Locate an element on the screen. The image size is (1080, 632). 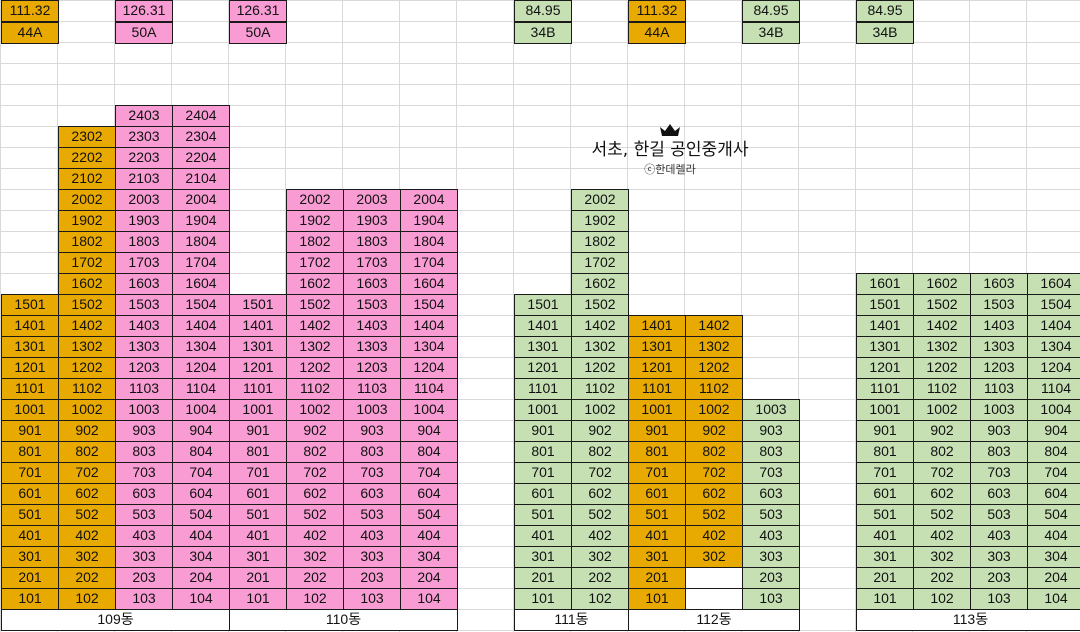
unit-area-cell: 126.31 is located at coordinates (258, 11).